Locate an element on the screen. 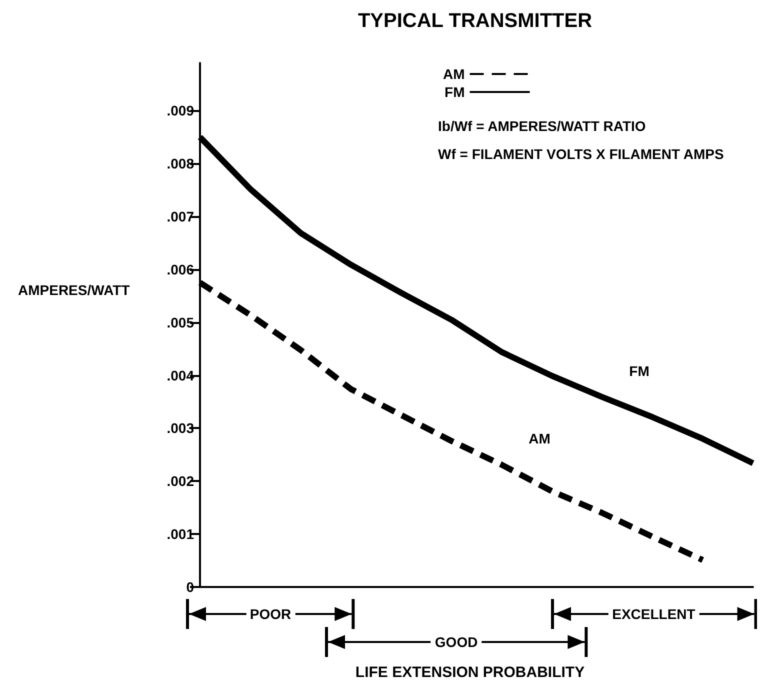  y-tick-label: .004 is located at coordinates (180, 375).